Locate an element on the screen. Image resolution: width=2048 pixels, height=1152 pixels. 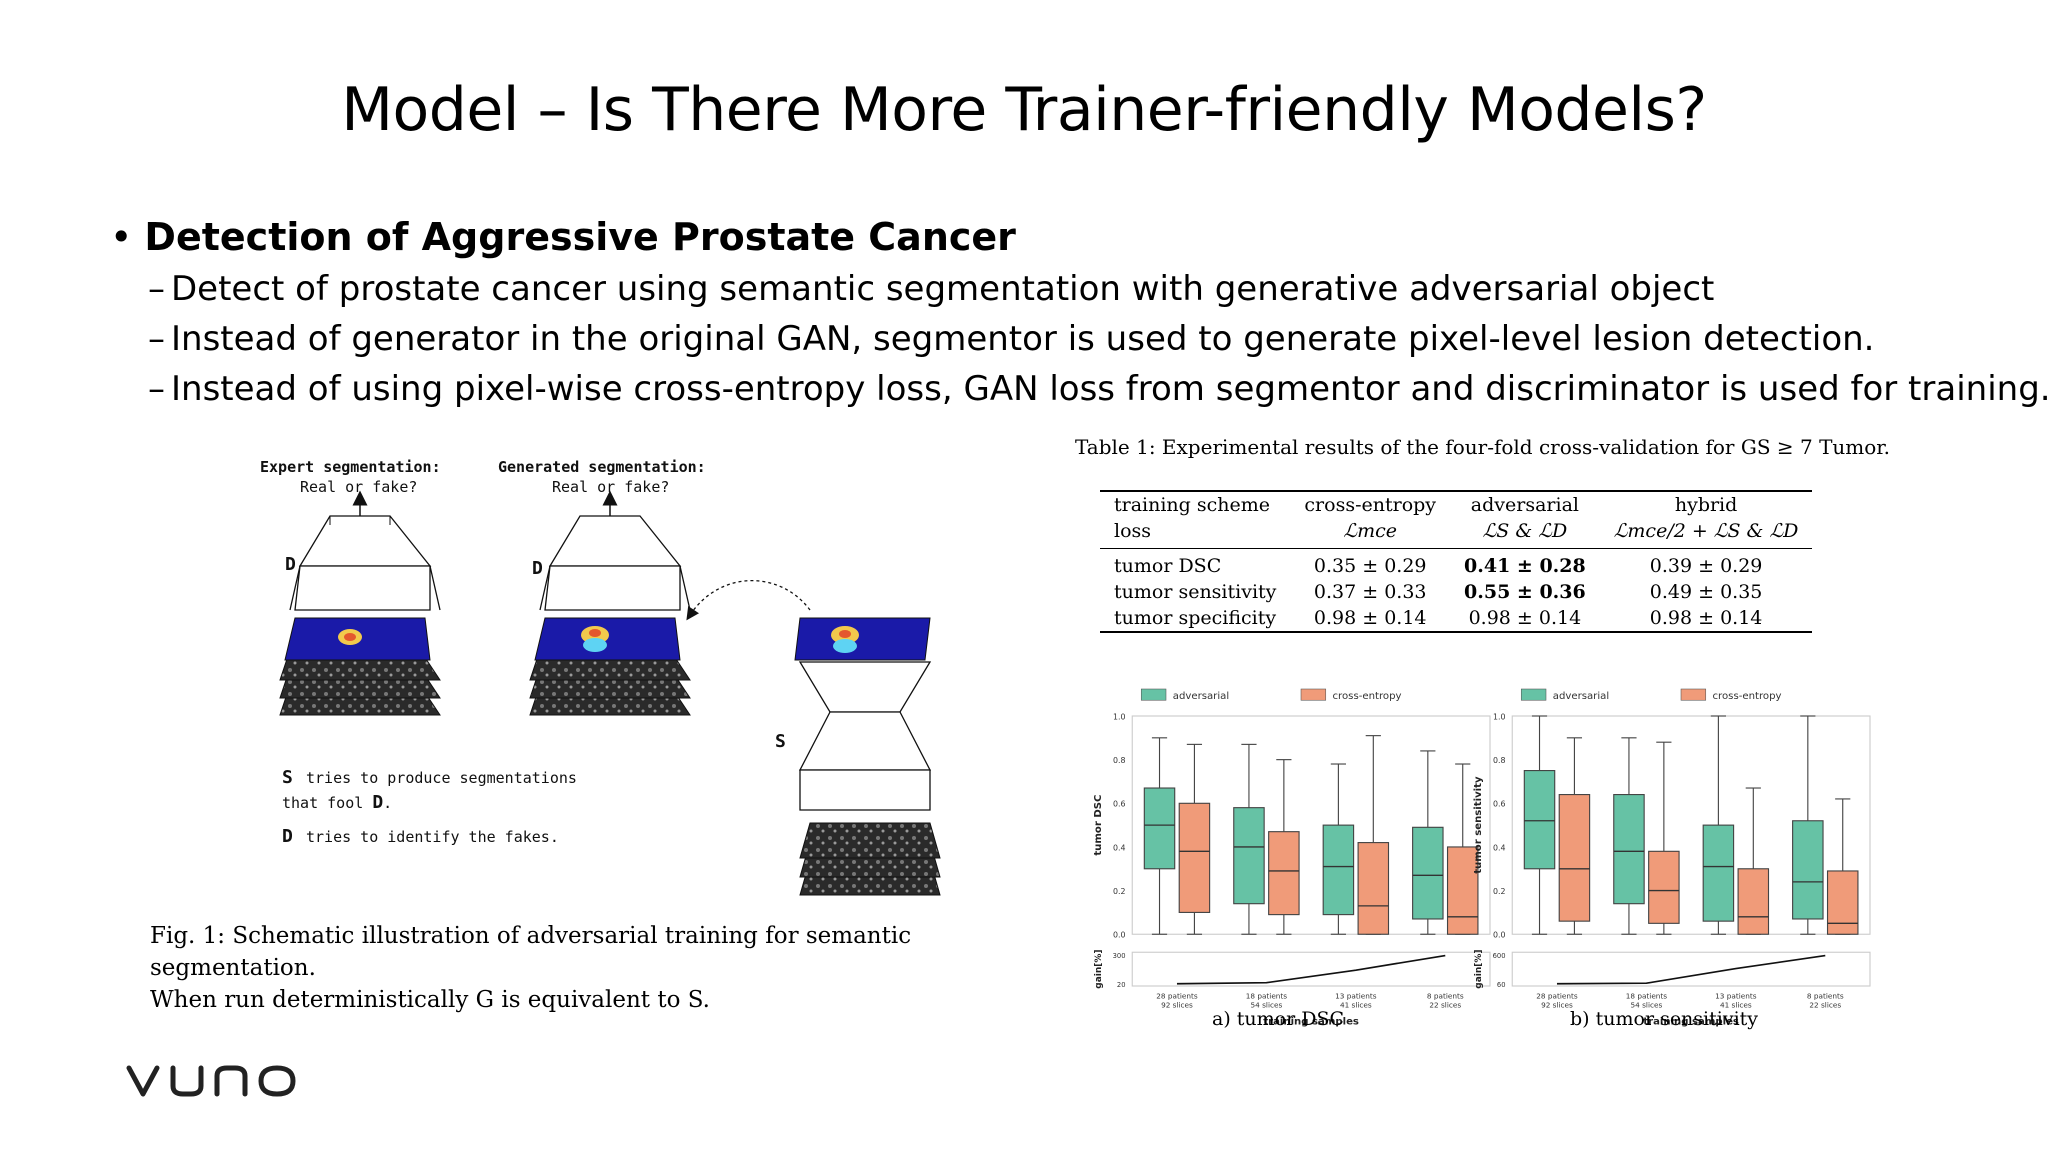
y-axis-label: tumor DSC is located at coordinates (1098, 825).